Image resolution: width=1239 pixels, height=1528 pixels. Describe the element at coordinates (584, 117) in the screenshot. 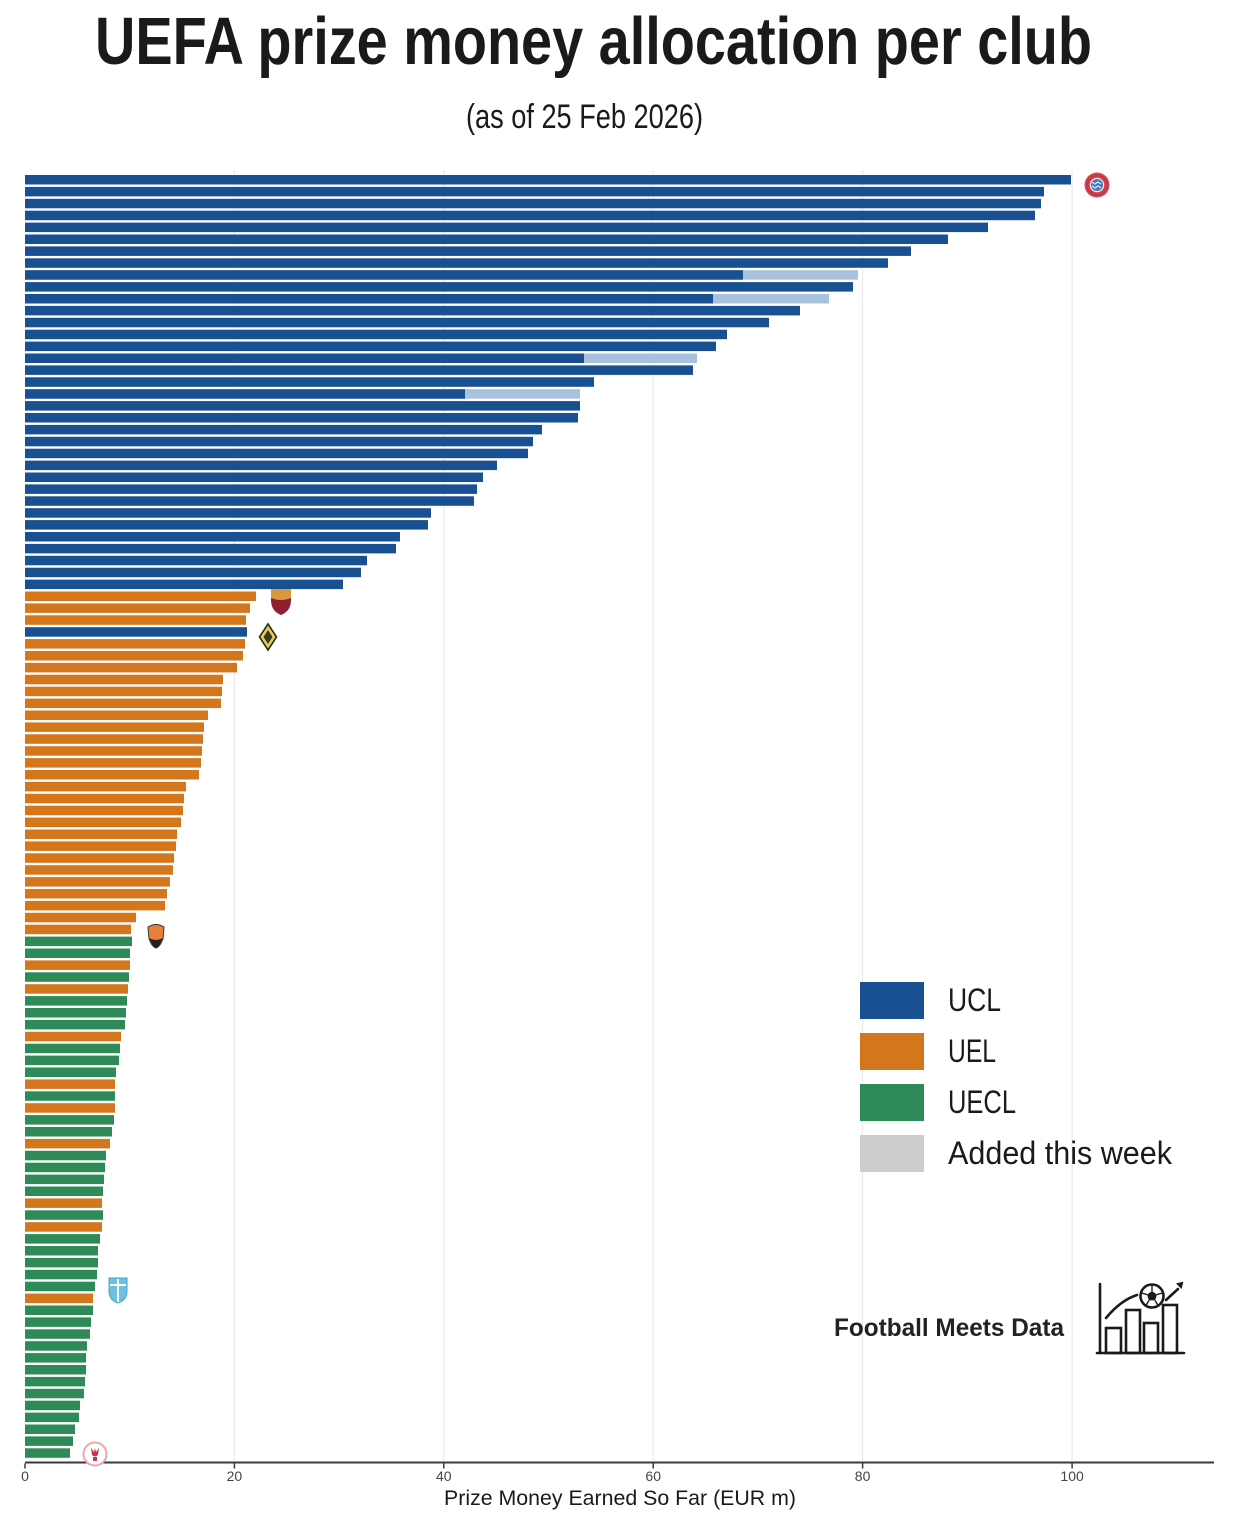

I see `svg-text: (as of 25 Feb 2026)` at that location.